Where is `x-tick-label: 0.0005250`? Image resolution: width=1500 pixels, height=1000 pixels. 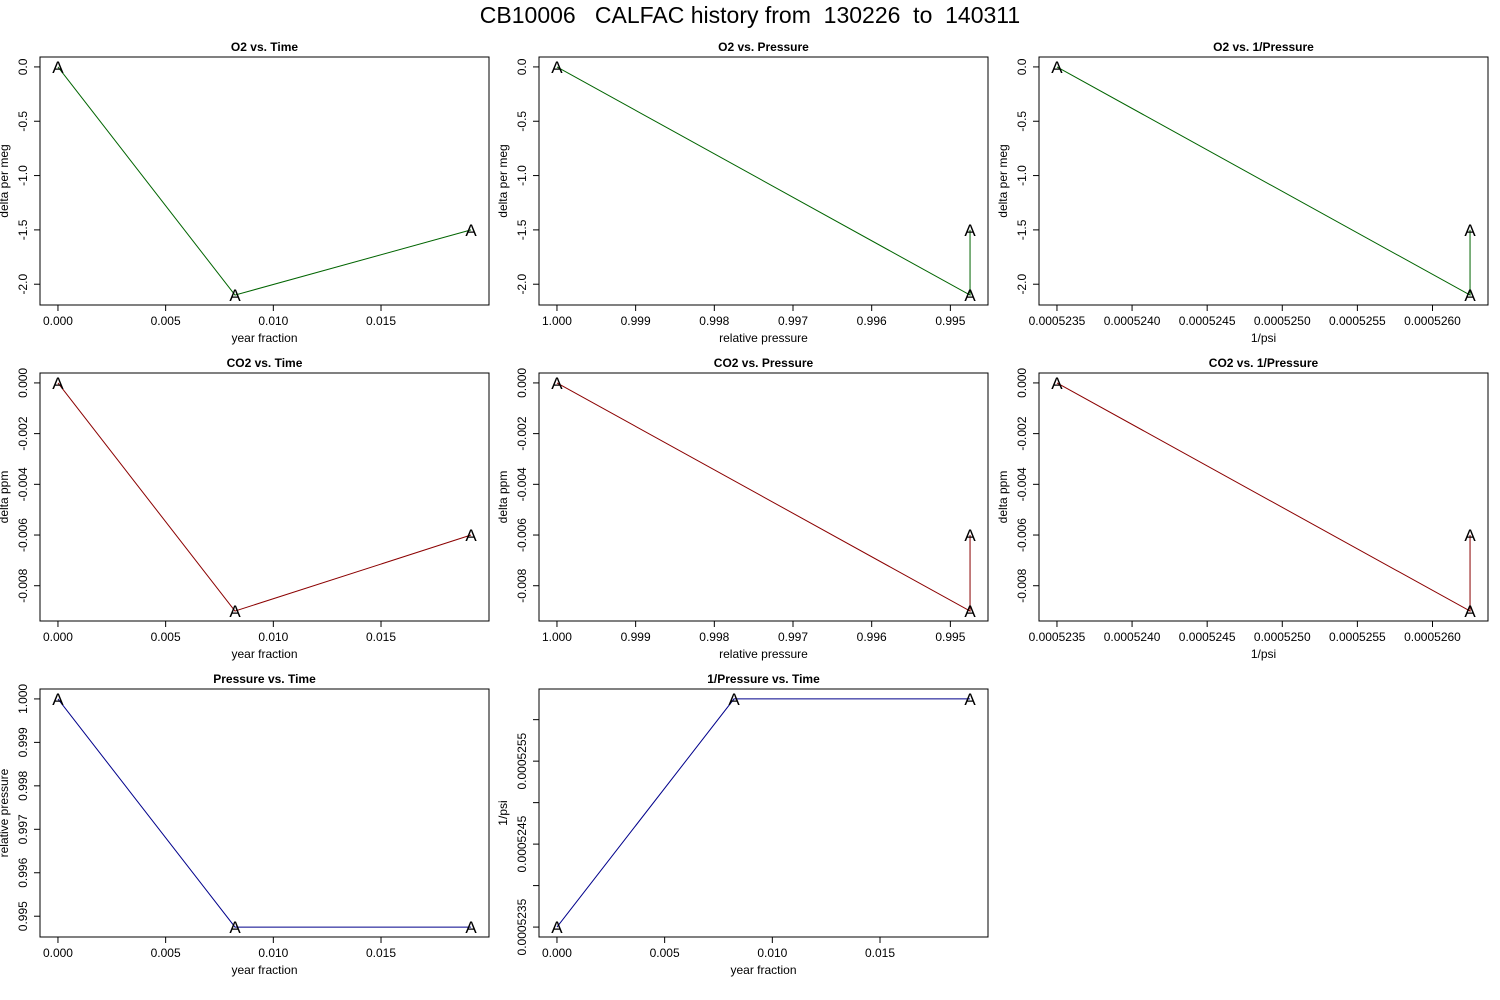 x-tick-label: 0.0005250 is located at coordinates (1282, 637).